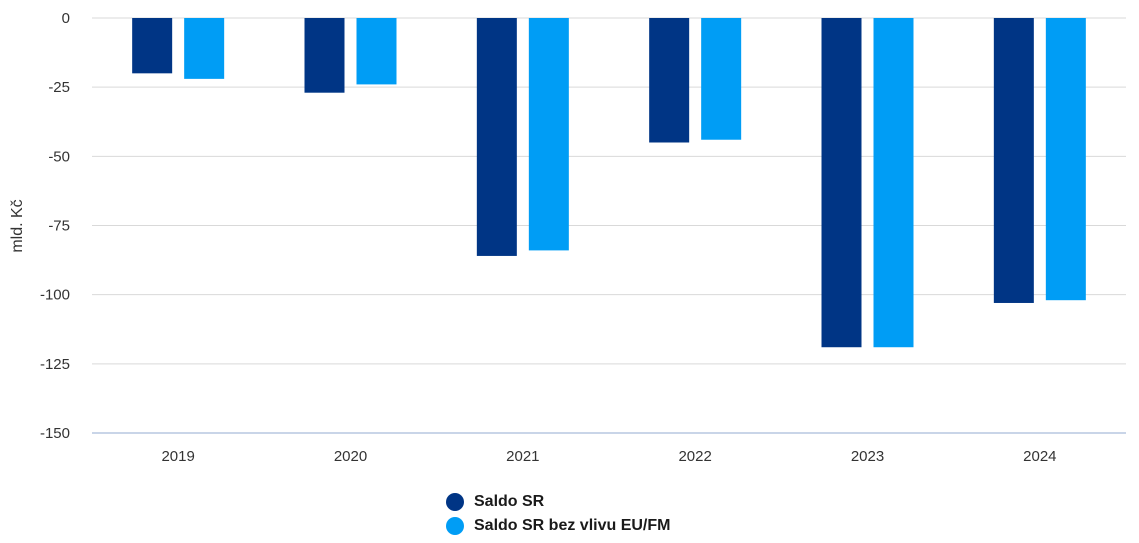  I want to click on x-tick-label: 2024, so click(1039, 456).